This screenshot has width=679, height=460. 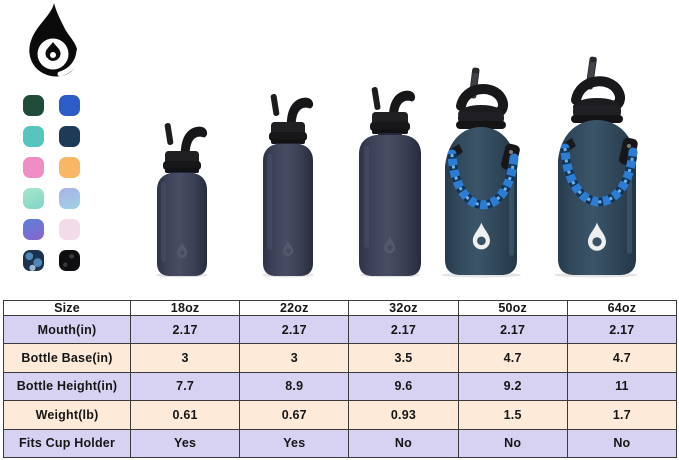 I want to click on color-swatch-dark-navy, so click(x=69, y=136).